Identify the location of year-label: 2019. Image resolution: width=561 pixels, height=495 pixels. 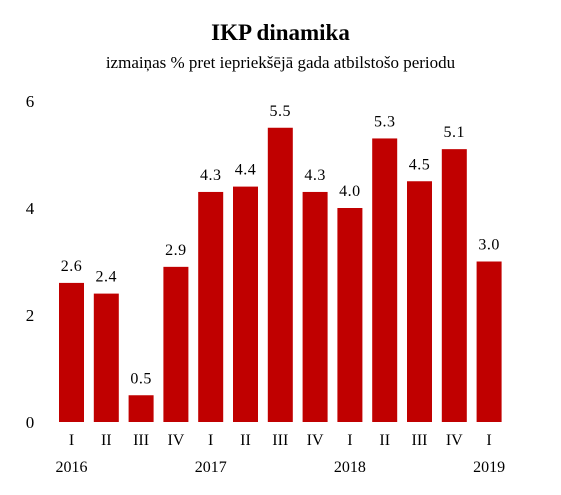
(489, 467).